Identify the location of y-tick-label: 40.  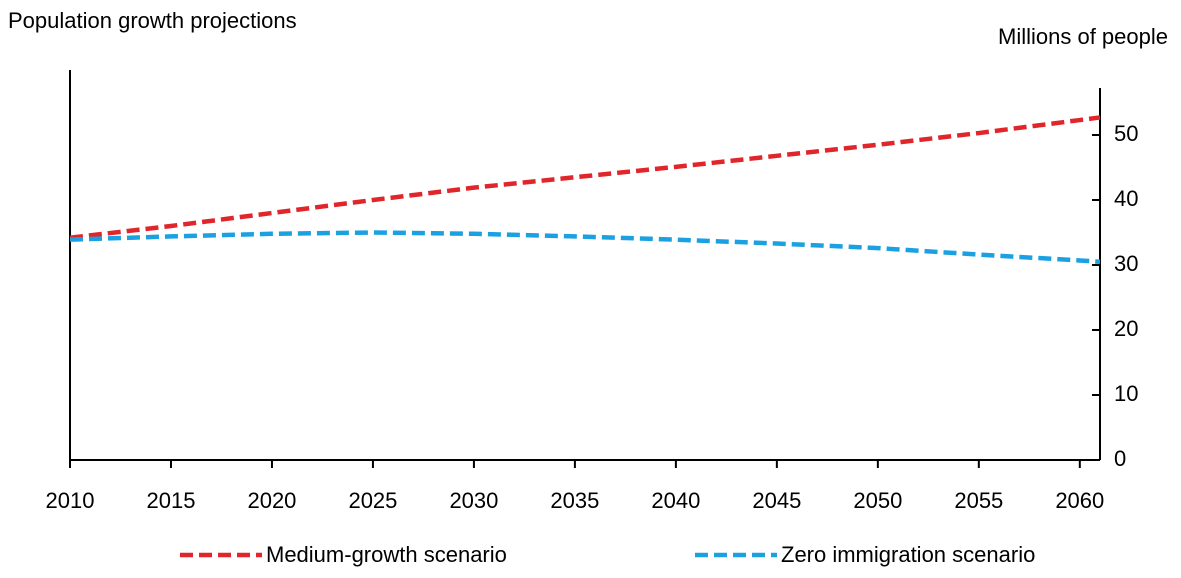
(1126, 198).